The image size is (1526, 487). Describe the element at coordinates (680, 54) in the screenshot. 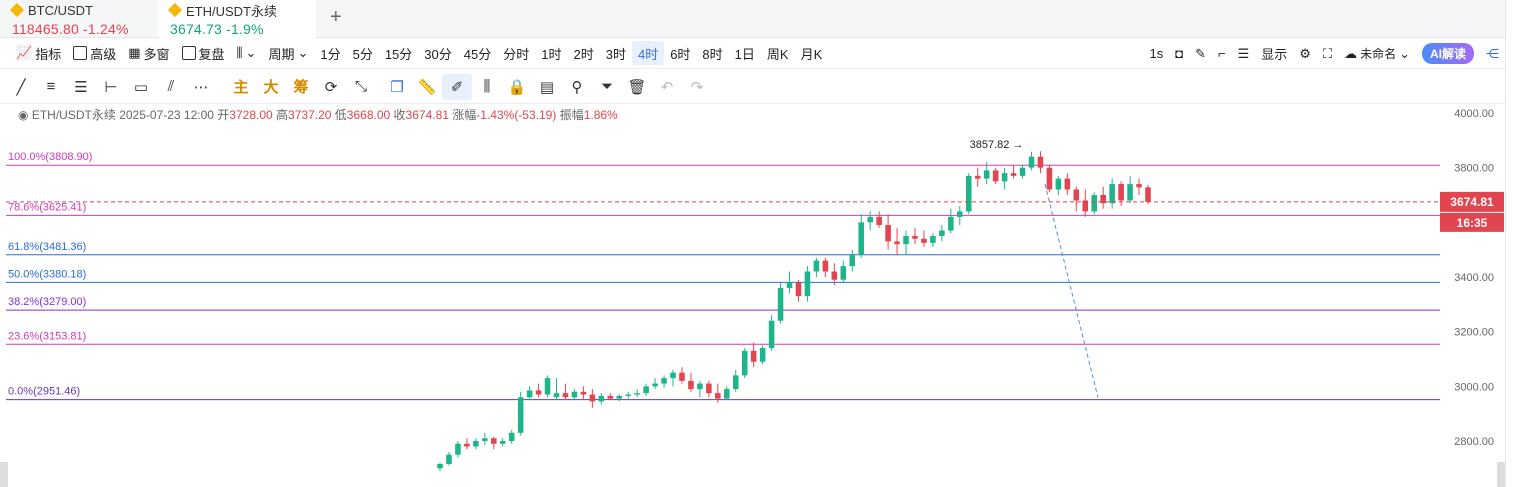

I see `interval-10: 6时` at that location.